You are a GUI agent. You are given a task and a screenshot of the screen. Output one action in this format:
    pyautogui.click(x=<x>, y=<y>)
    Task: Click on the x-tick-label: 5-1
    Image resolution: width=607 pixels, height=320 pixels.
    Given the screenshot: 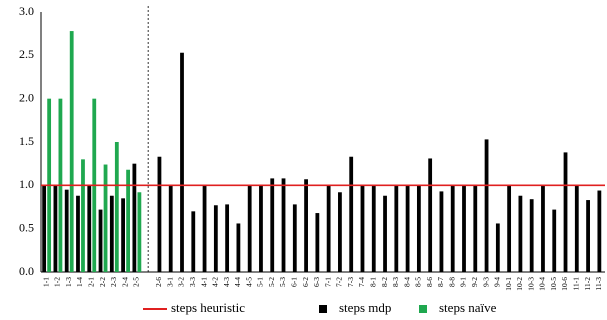 What is the action you would take?
    pyautogui.click(x=260, y=282)
    